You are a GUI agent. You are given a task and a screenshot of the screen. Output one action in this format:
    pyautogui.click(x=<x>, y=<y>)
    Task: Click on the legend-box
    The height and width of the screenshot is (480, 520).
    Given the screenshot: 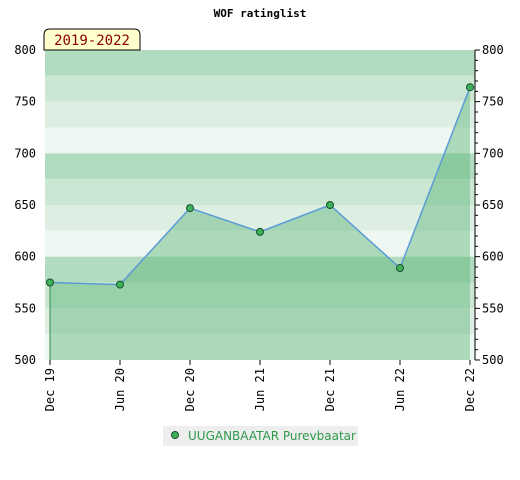 What is the action you would take?
    pyautogui.click(x=260, y=436)
    